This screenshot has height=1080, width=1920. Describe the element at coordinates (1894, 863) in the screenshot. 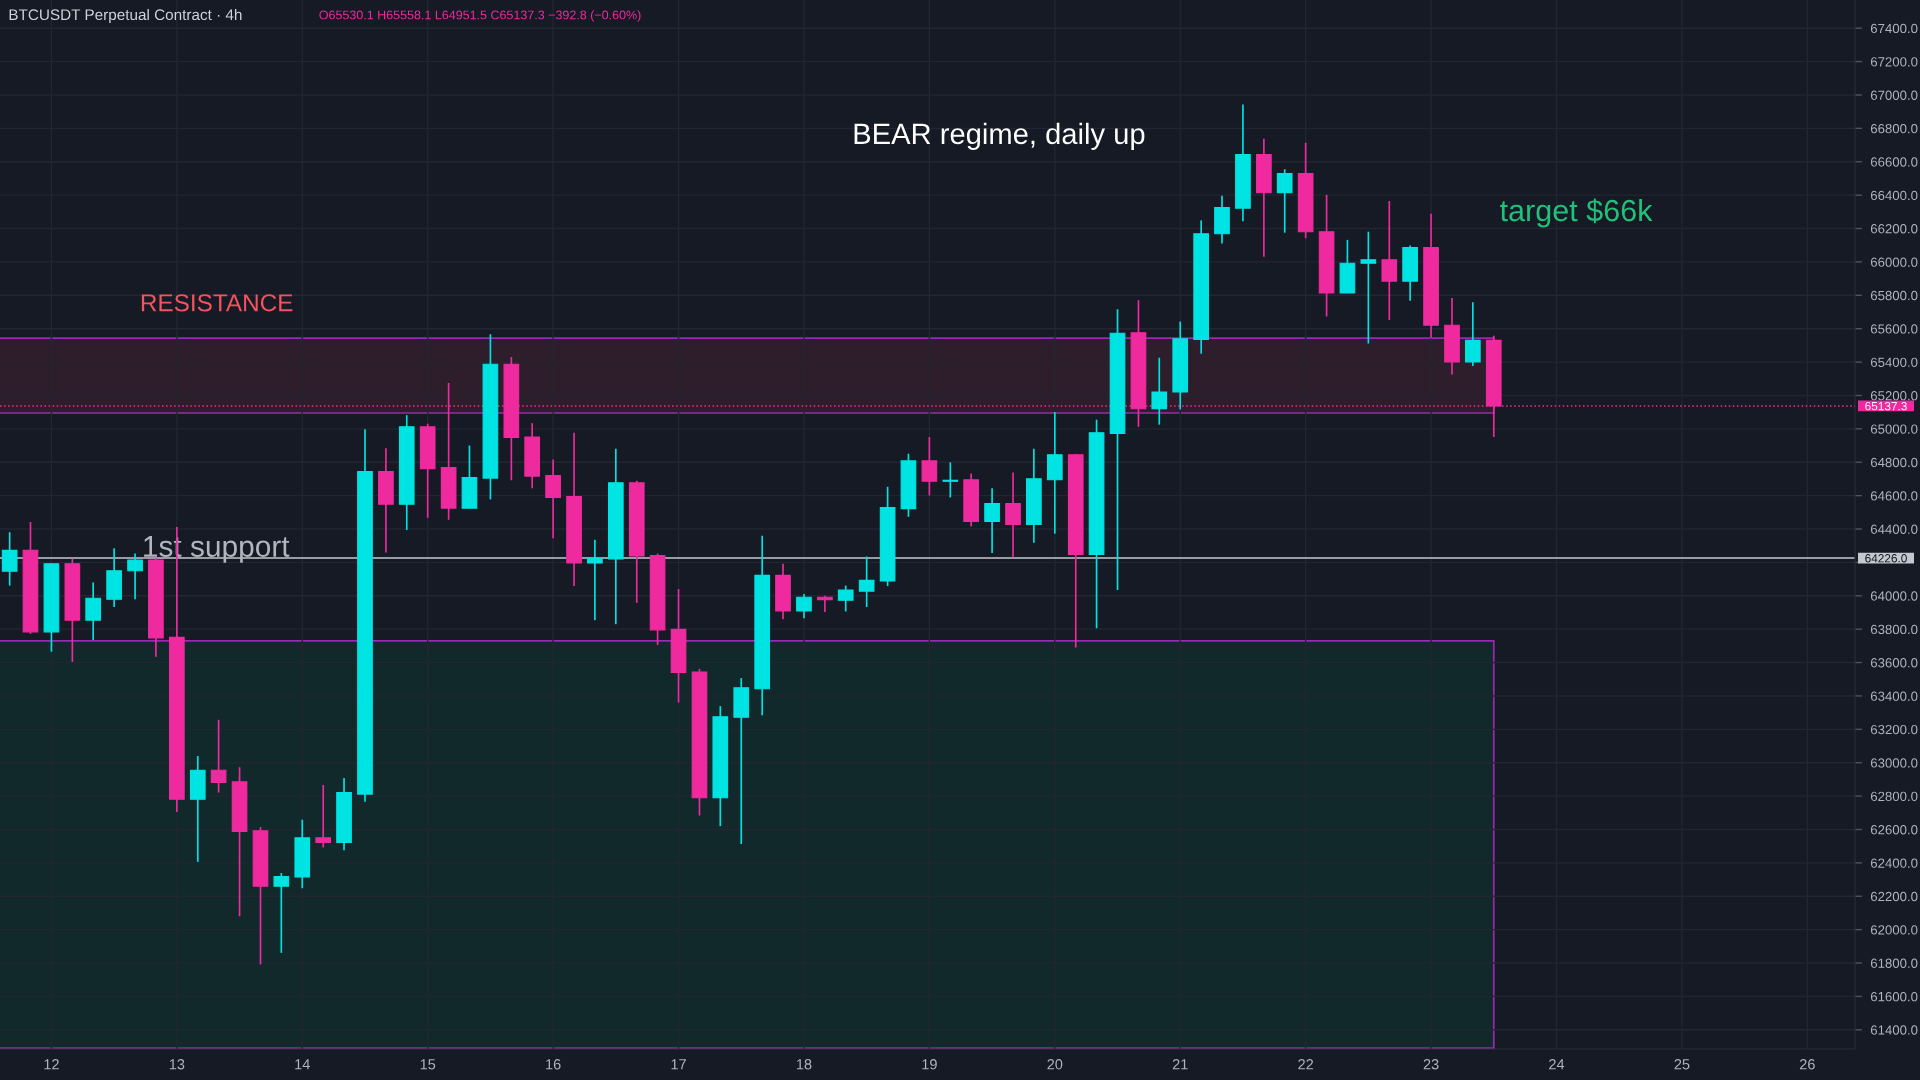

I see `y-tick-label: 62400.0` at that location.